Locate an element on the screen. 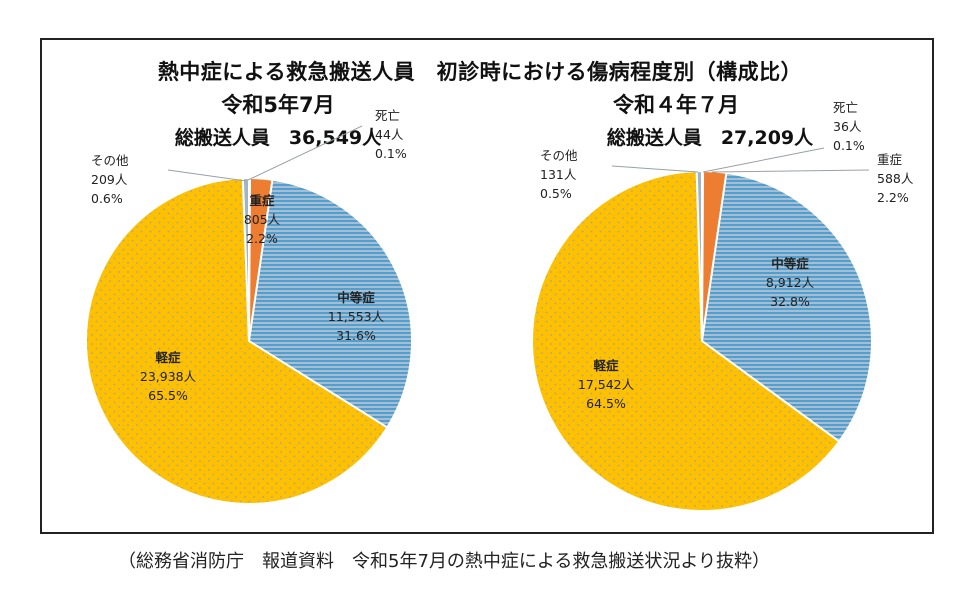  chart-subtitle: 総搬送人員 27,209人 is located at coordinates (710, 137).